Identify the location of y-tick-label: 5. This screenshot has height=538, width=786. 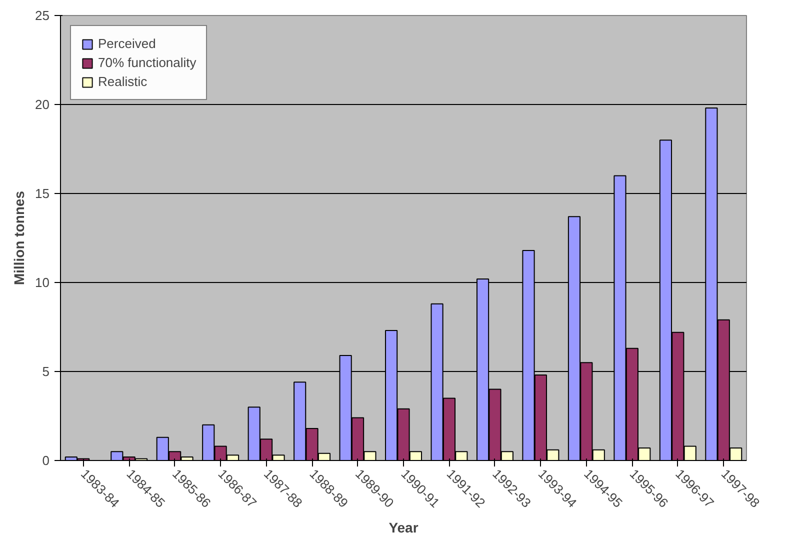
(46, 371).